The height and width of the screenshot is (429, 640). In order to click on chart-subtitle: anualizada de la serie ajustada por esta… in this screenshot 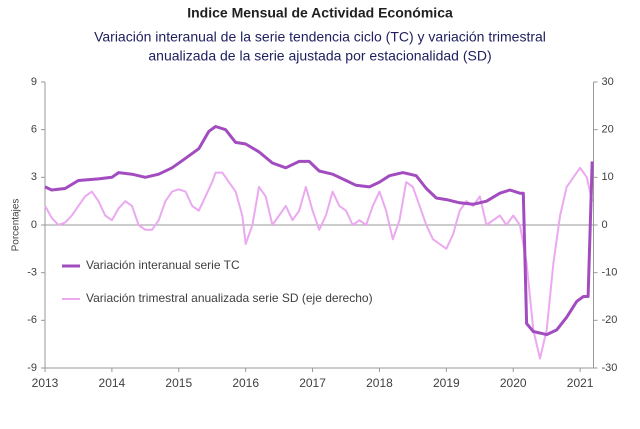, I will do `click(319, 56)`.